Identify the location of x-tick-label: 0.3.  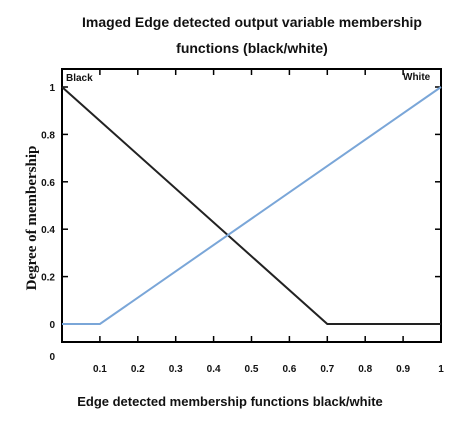
(176, 369).